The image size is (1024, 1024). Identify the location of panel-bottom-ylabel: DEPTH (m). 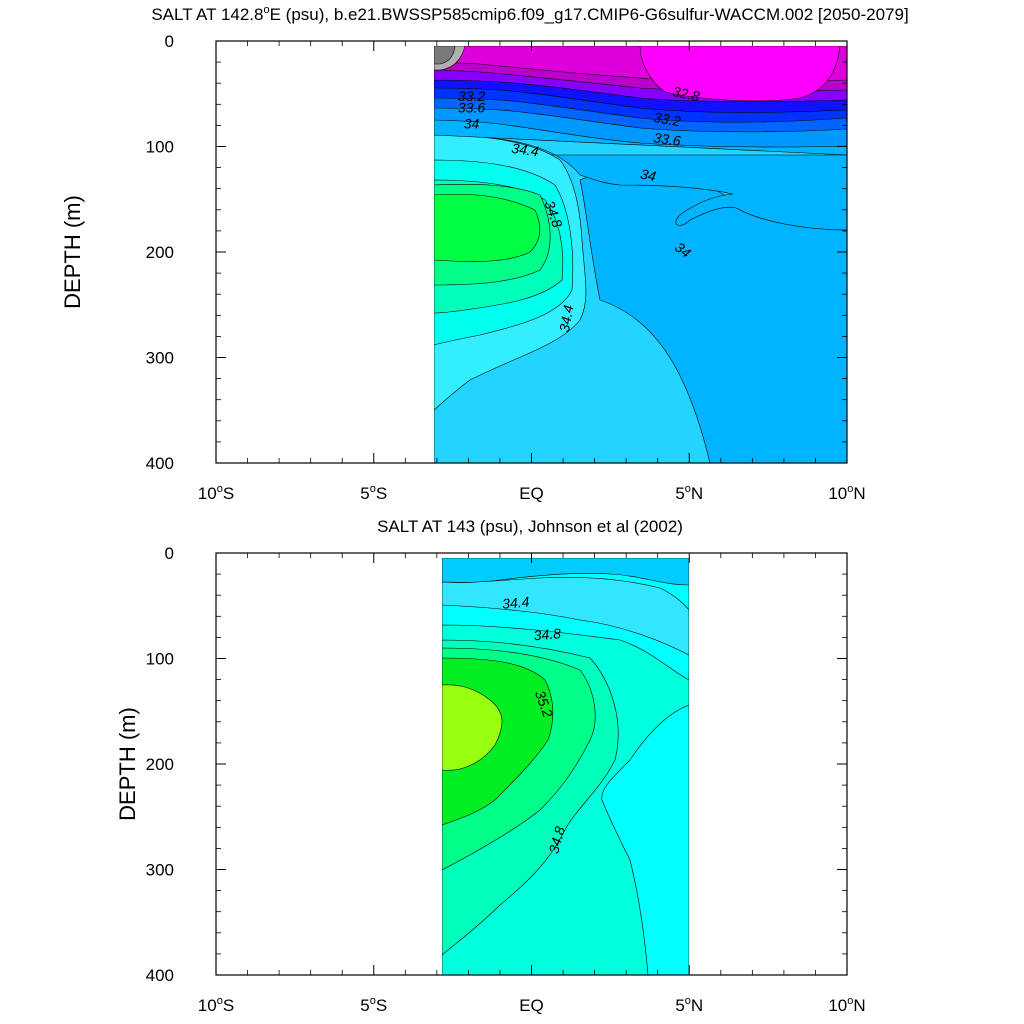
(127, 764).